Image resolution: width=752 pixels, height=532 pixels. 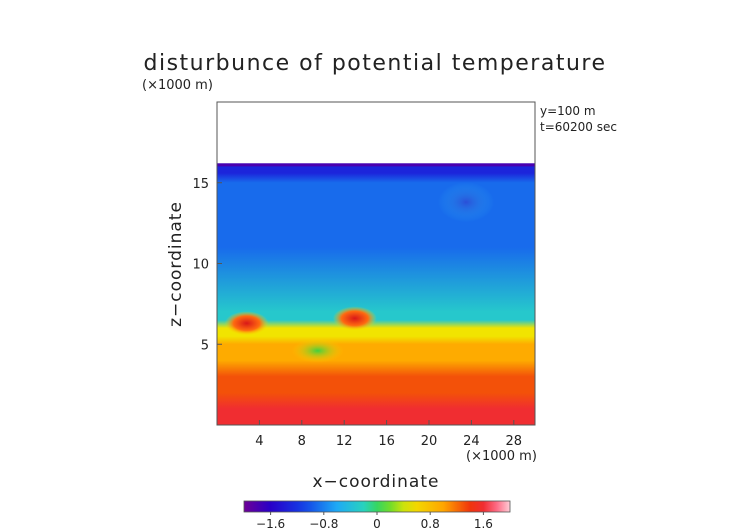 I want to click on x-tick-label: 12, so click(x=344, y=441).